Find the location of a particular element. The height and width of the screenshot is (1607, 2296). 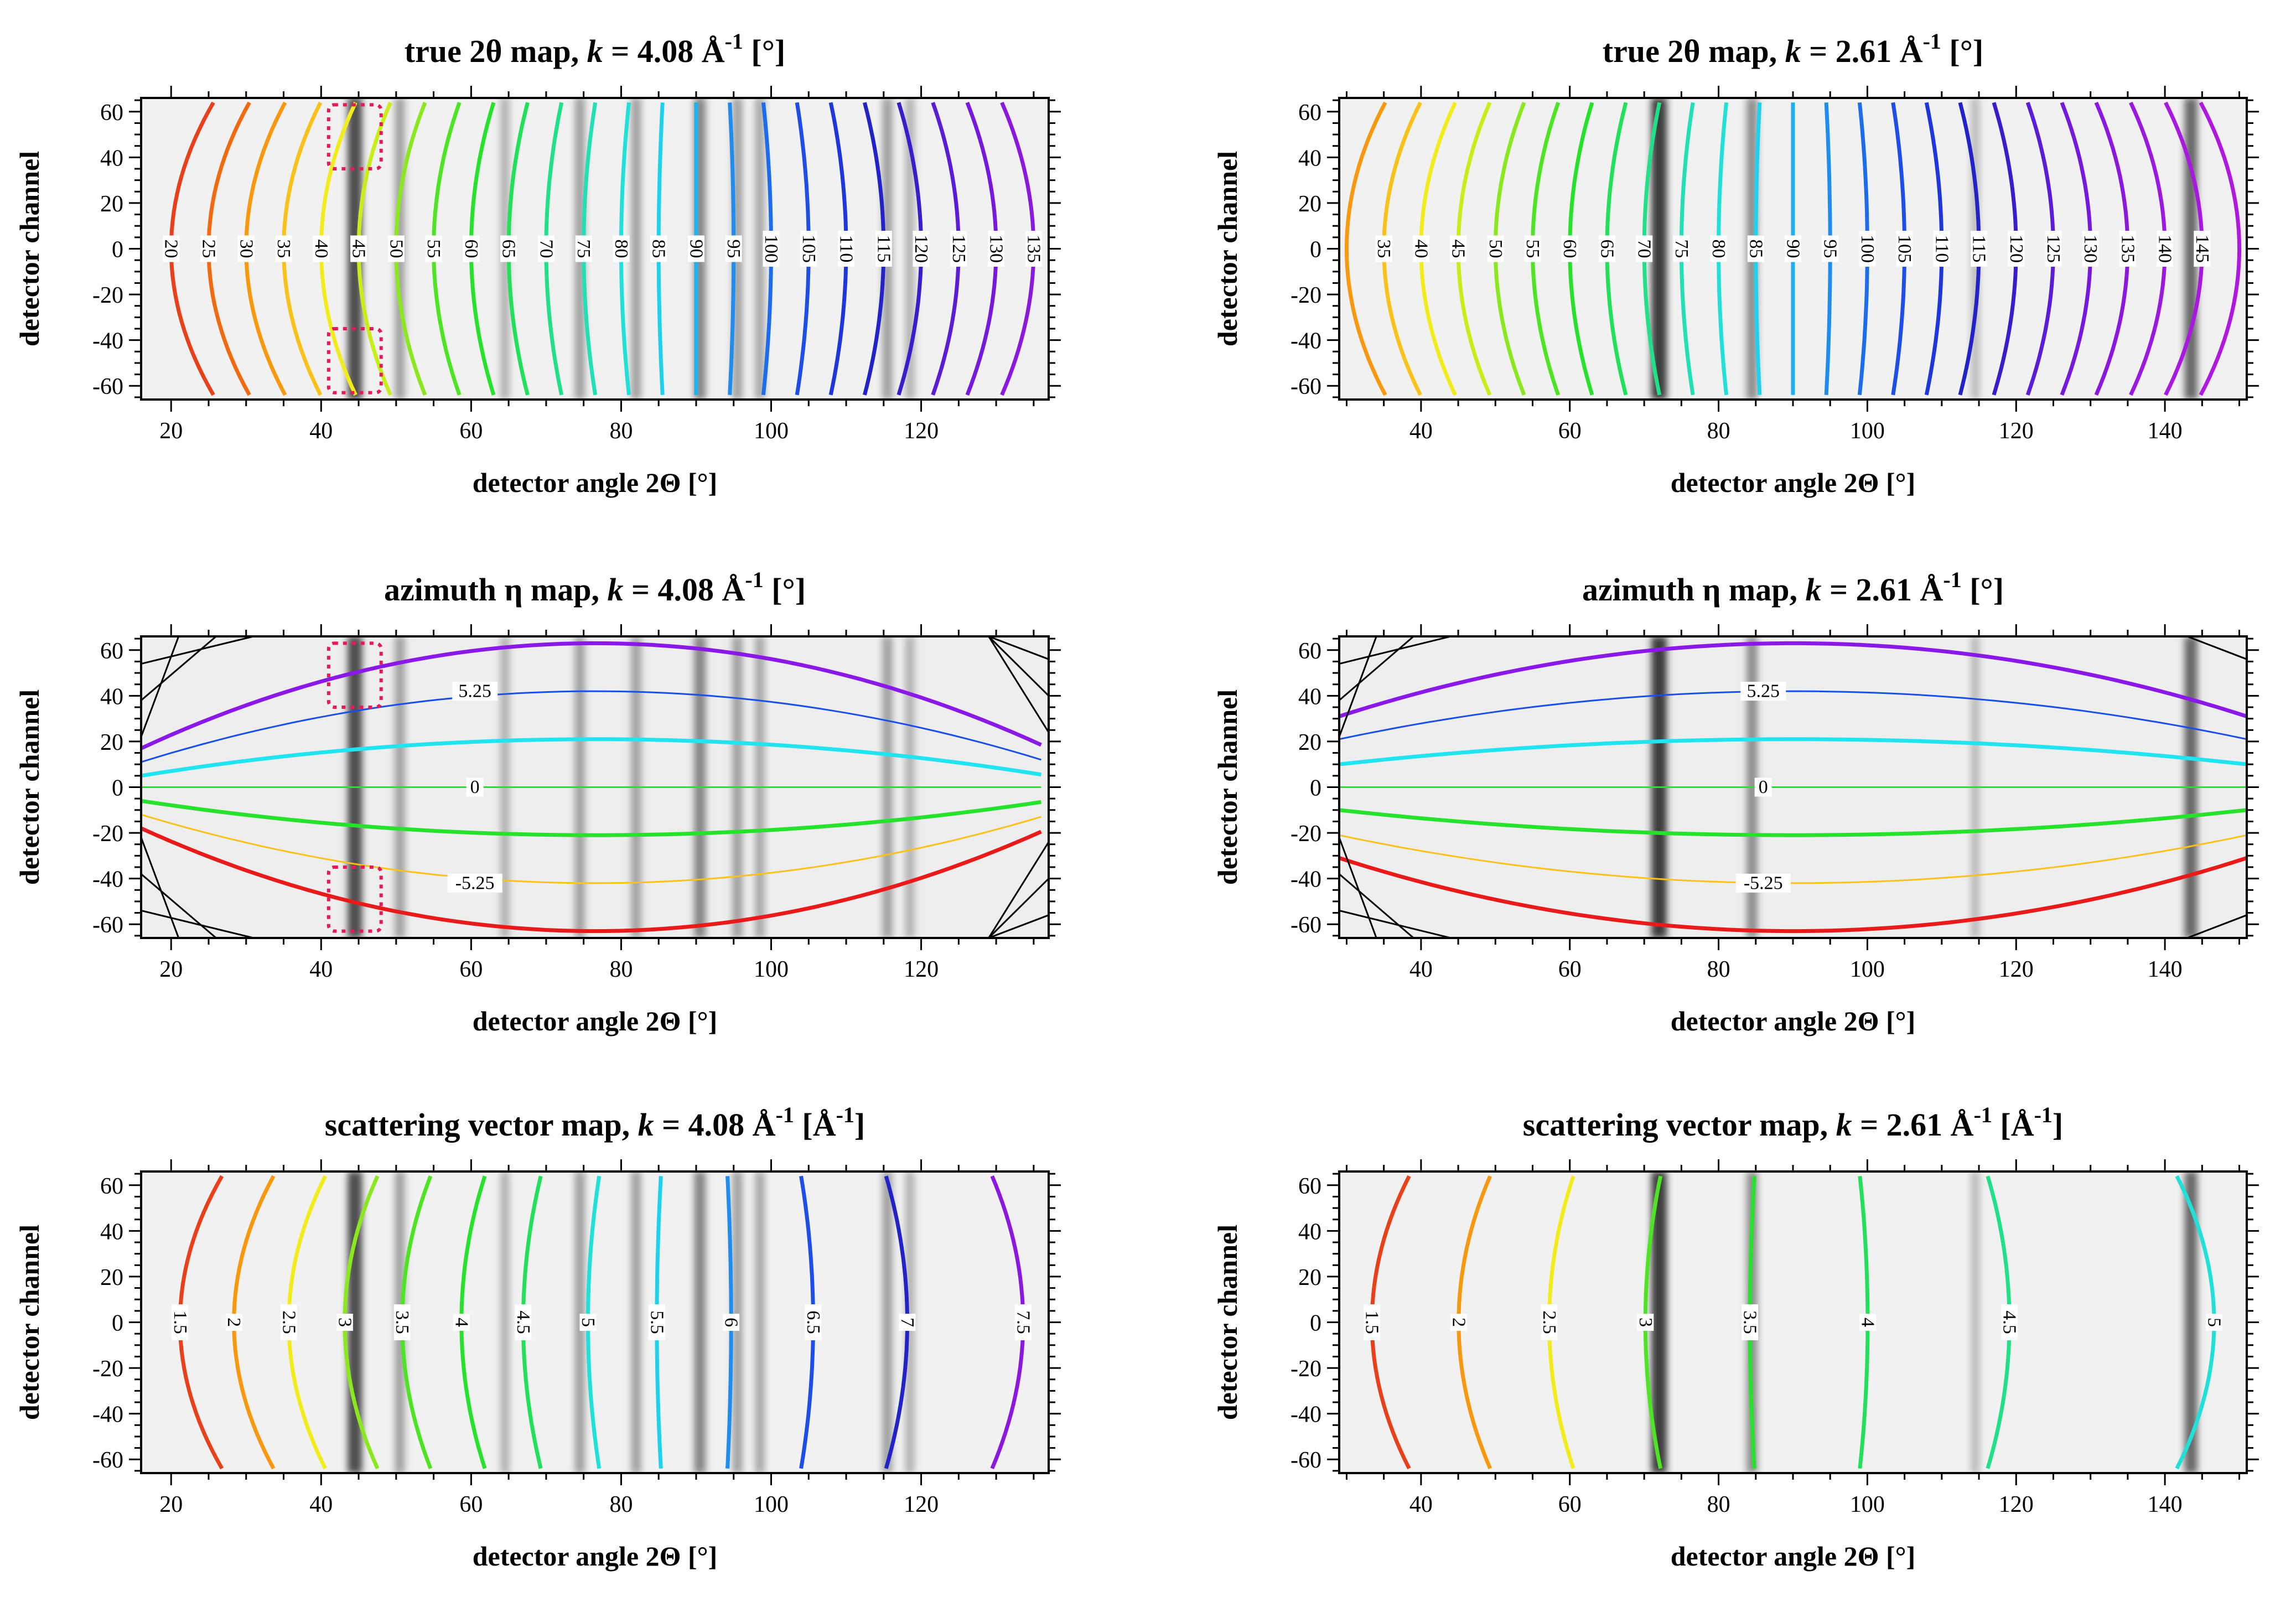

title-text: true 2θ map, is located at coordinates (1694, 51).